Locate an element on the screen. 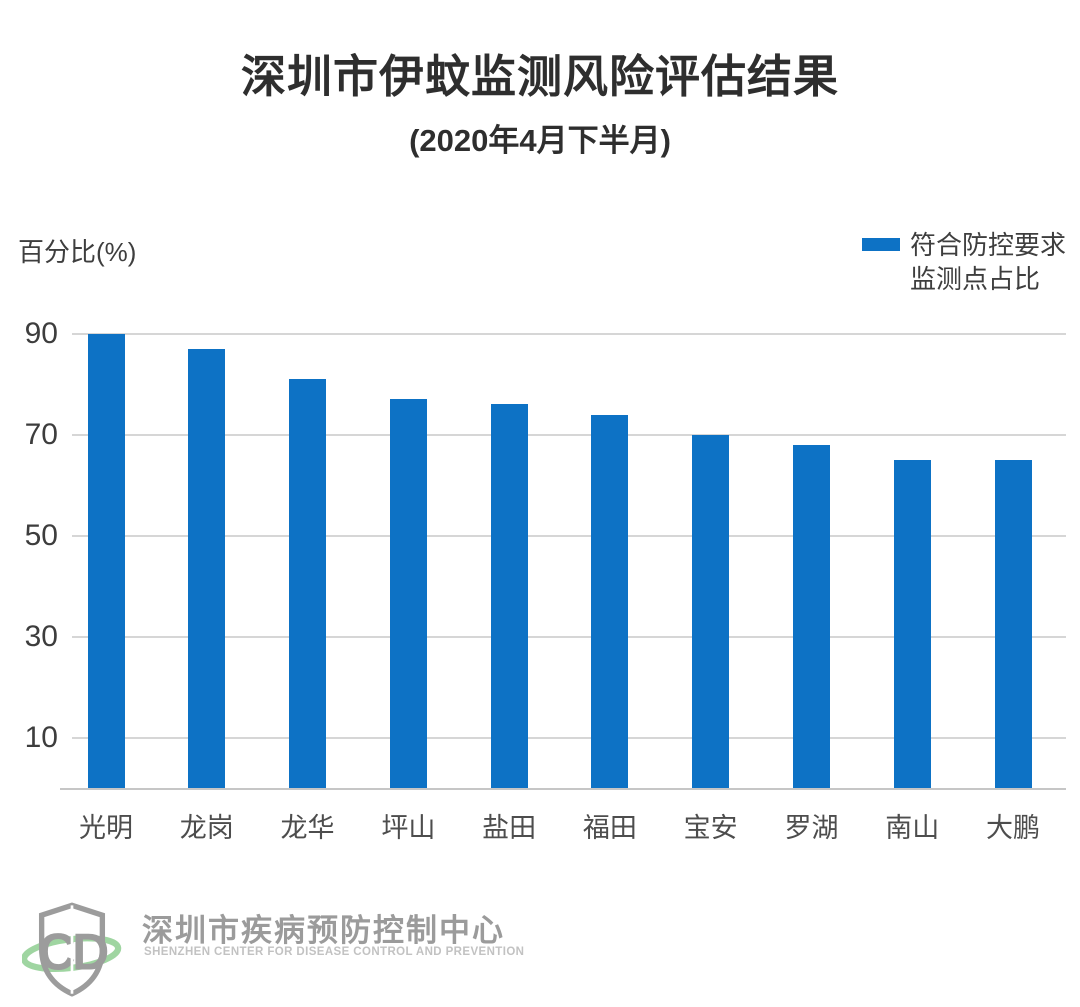 Image resolution: width=1080 pixels, height=1007 pixels. y-tick-label: 70 is located at coordinates (41, 434).